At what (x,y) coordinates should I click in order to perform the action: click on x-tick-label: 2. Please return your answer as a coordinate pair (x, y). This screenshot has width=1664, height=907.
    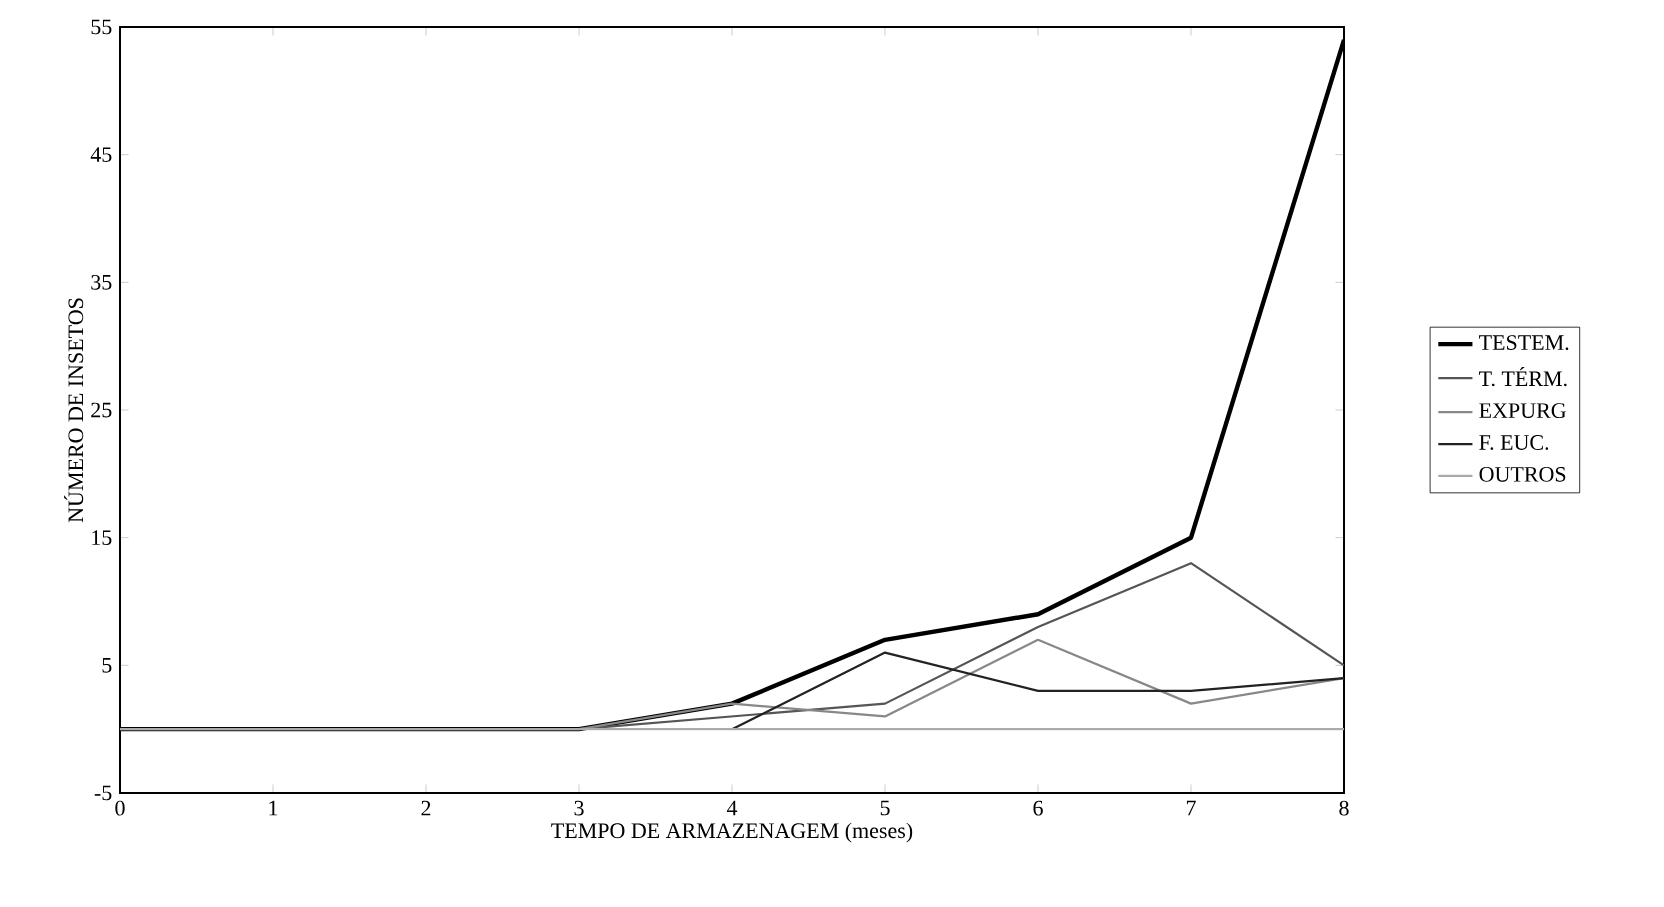
    Looking at the image, I should click on (426, 808).